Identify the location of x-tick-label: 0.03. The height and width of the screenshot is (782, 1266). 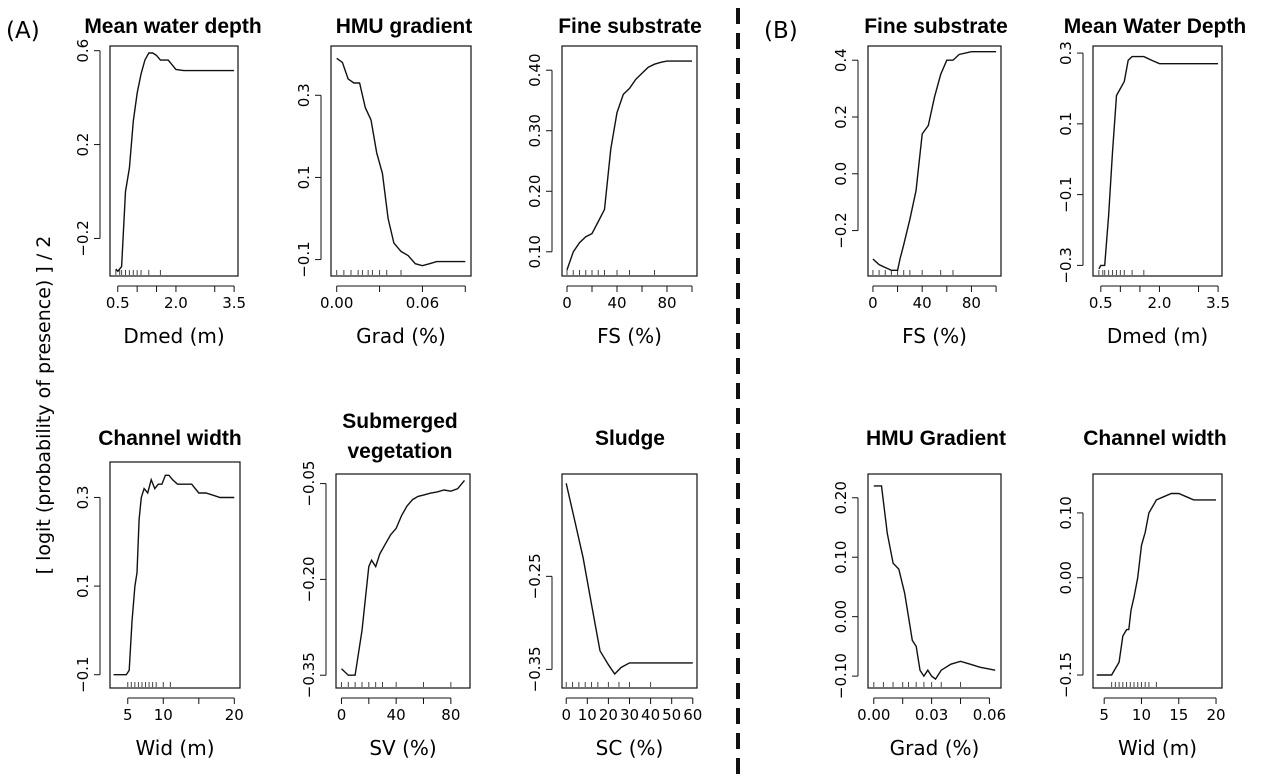
(931, 715).